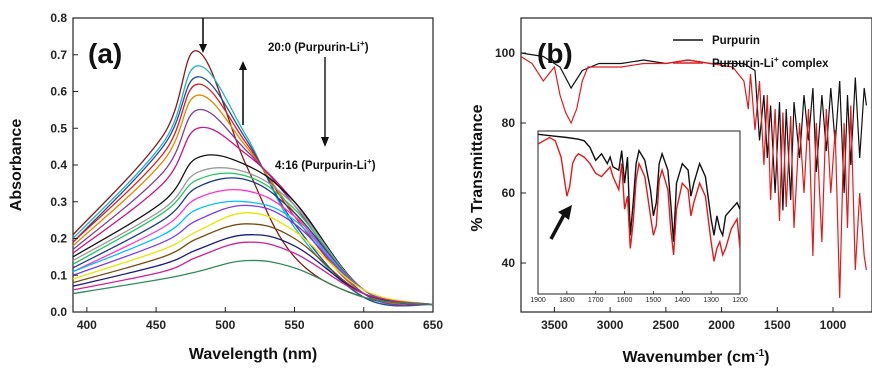  I want to click on inset-frame, so click(639, 212).